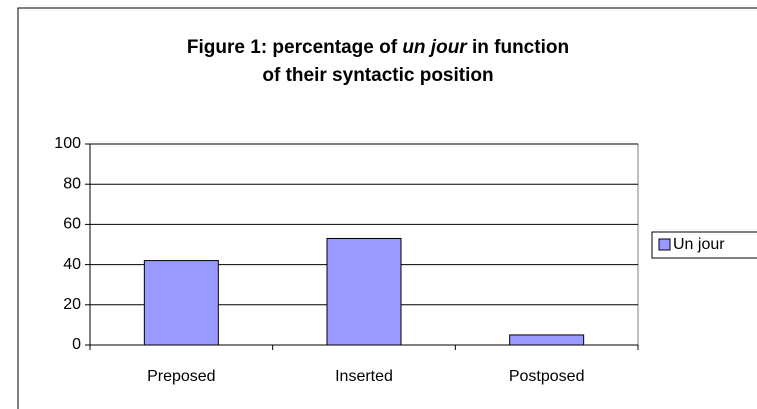  I want to click on title-part: un jour, so click(435, 47).